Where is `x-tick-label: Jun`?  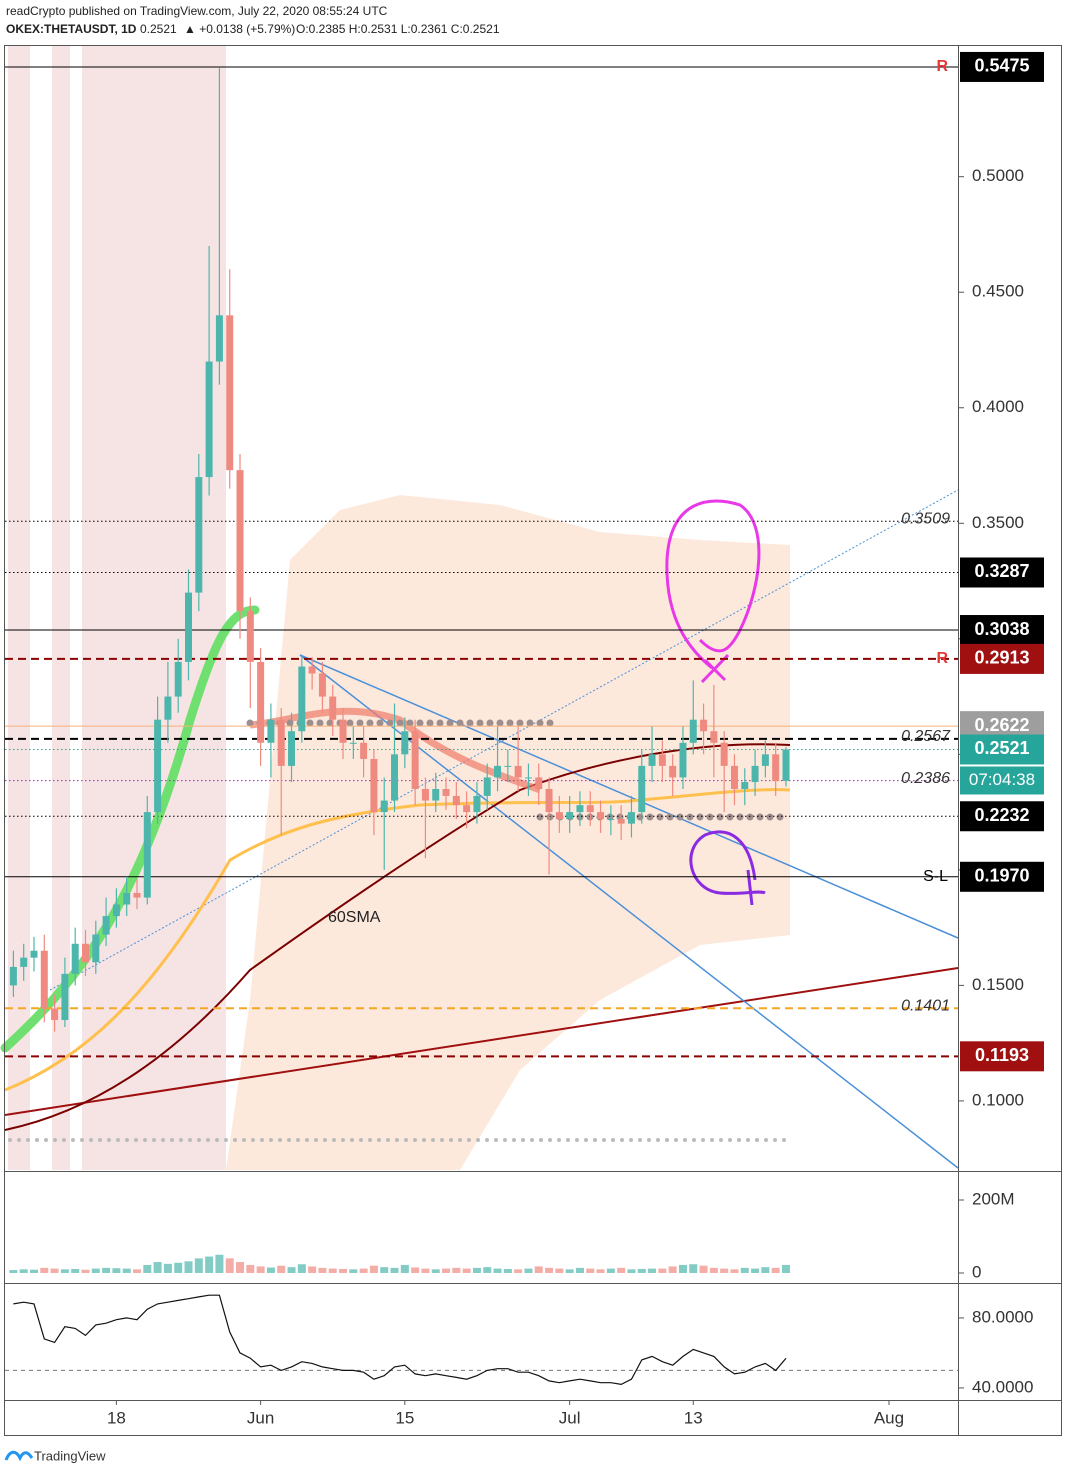 x-tick-label: Jun is located at coordinates (260, 1417).